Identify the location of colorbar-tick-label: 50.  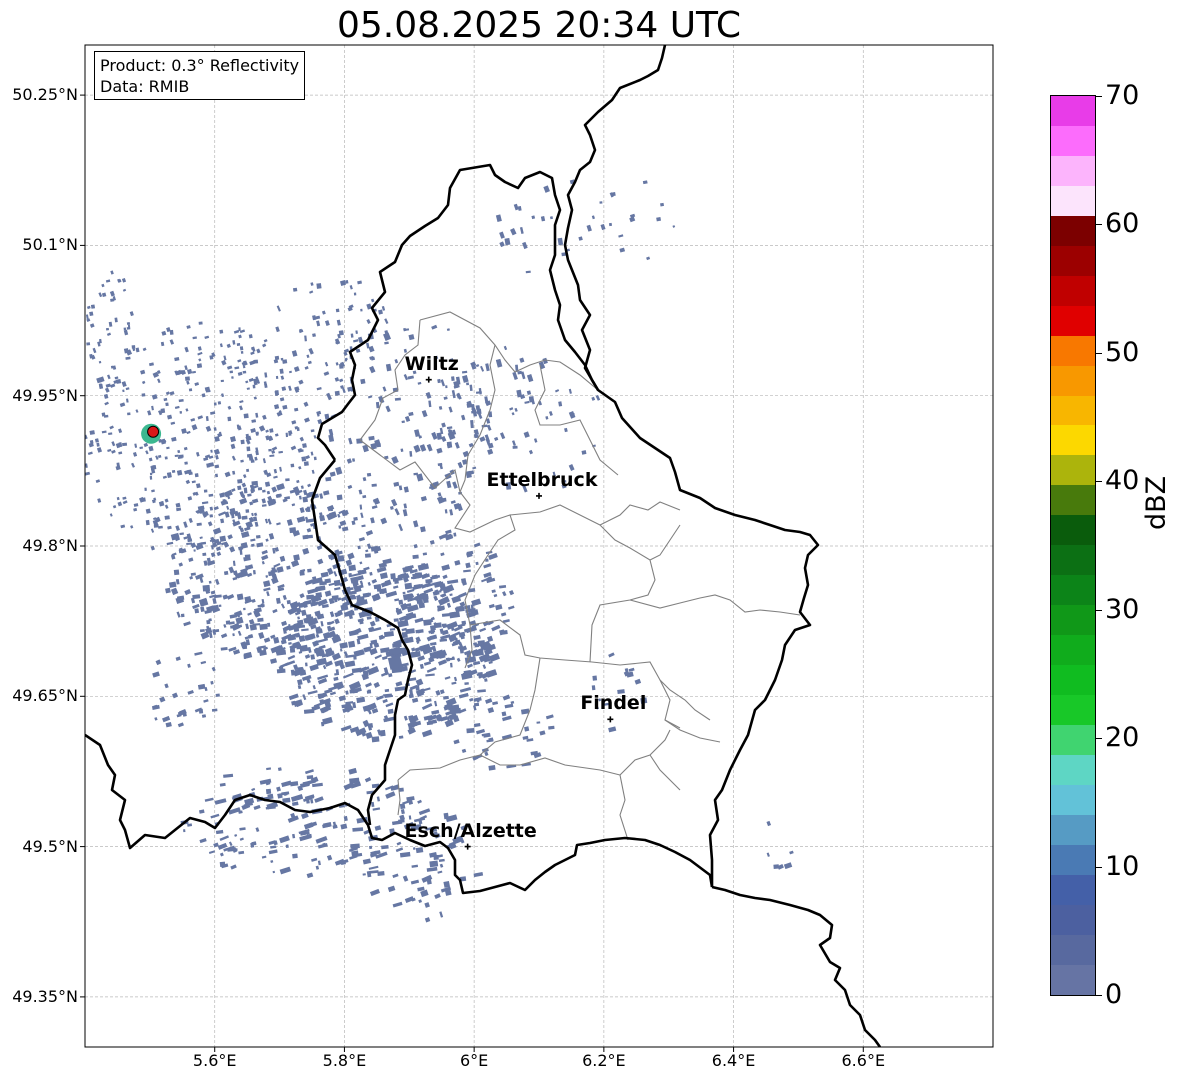
(1122, 352).